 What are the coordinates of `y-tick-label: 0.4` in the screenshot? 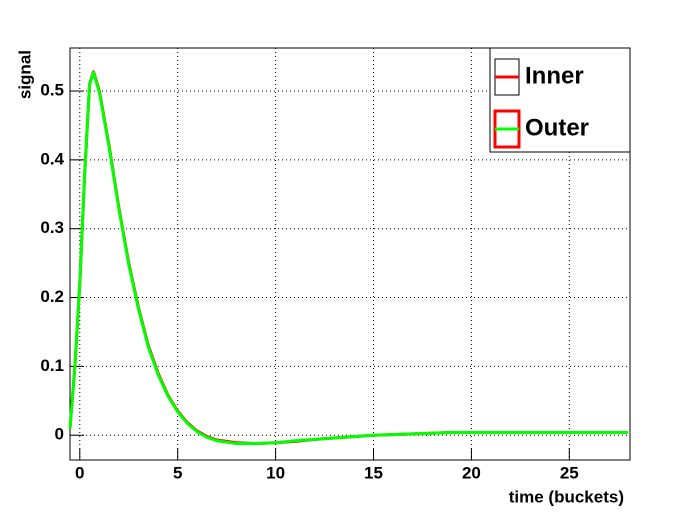 It's located at (52, 158).